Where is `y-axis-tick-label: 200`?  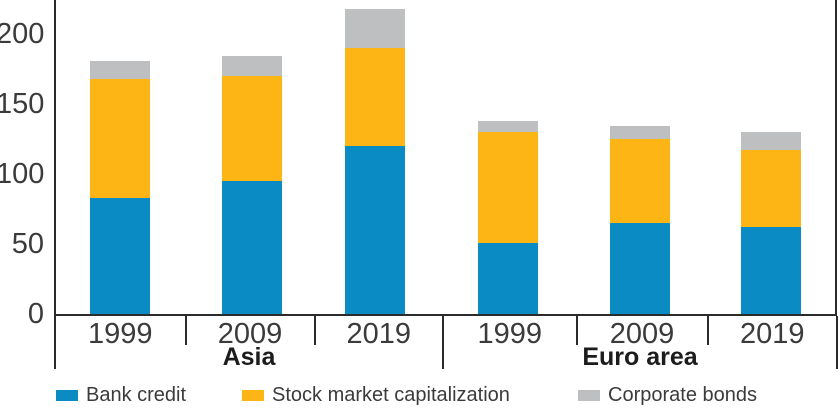
y-axis-tick-label: 200 is located at coordinates (22, 34).